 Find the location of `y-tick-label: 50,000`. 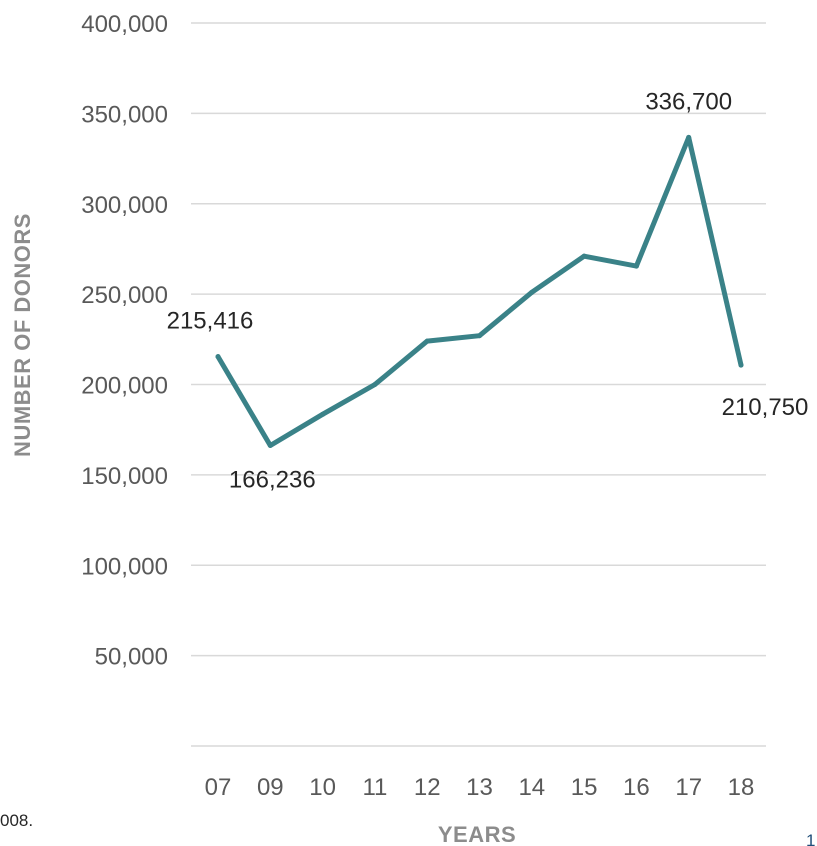

y-tick-label: 50,000 is located at coordinates (131, 657).